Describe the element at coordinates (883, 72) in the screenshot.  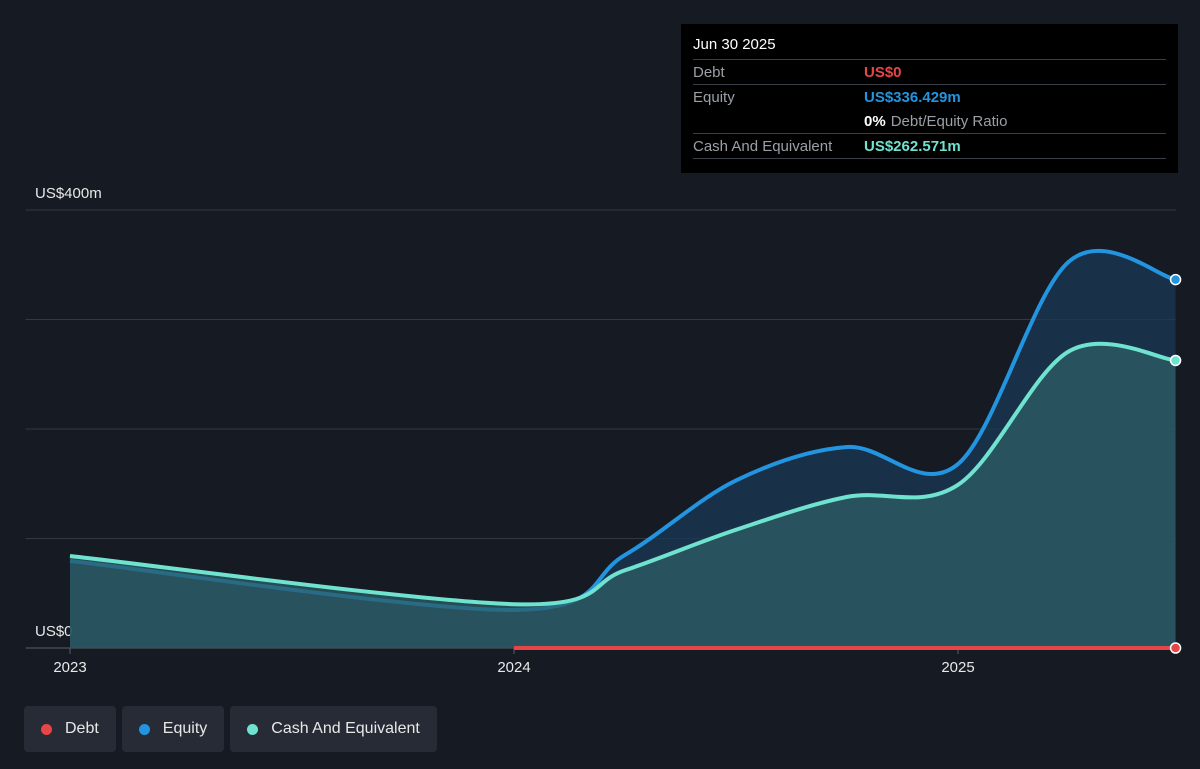
I see `value: US$0` at that location.